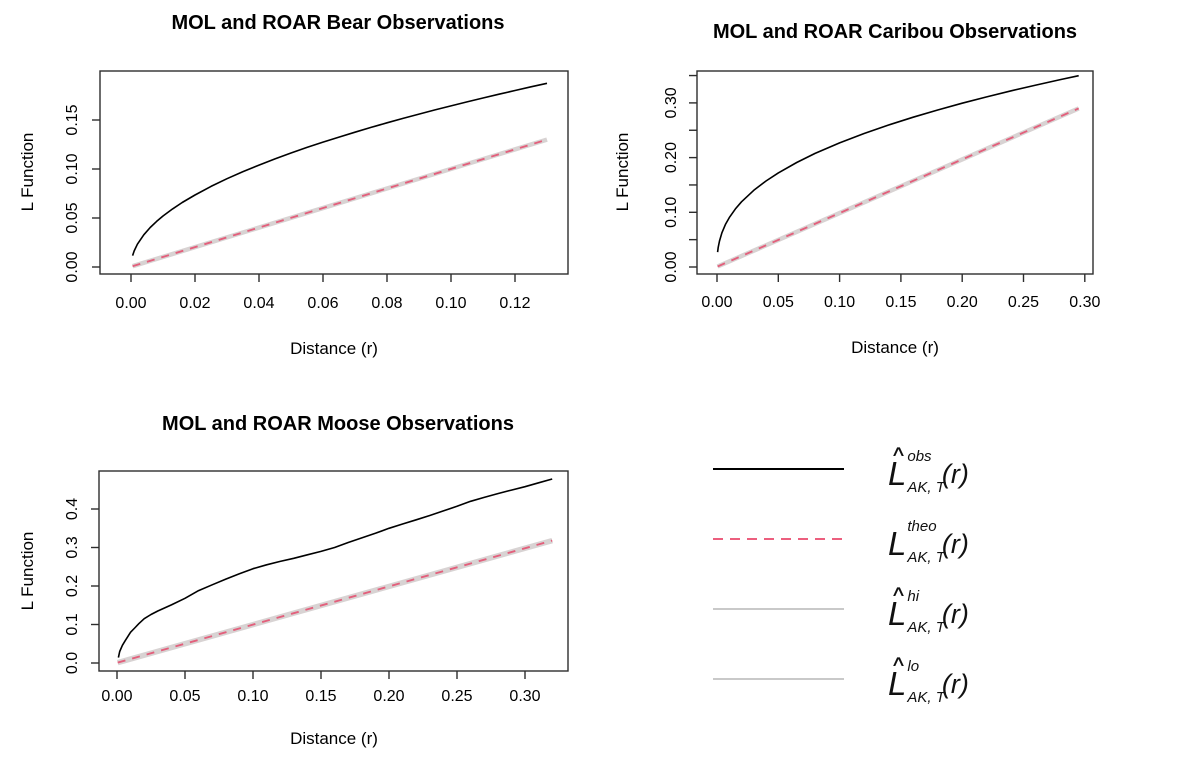  I want to click on x-tick-label: 0.12, so click(514, 303).